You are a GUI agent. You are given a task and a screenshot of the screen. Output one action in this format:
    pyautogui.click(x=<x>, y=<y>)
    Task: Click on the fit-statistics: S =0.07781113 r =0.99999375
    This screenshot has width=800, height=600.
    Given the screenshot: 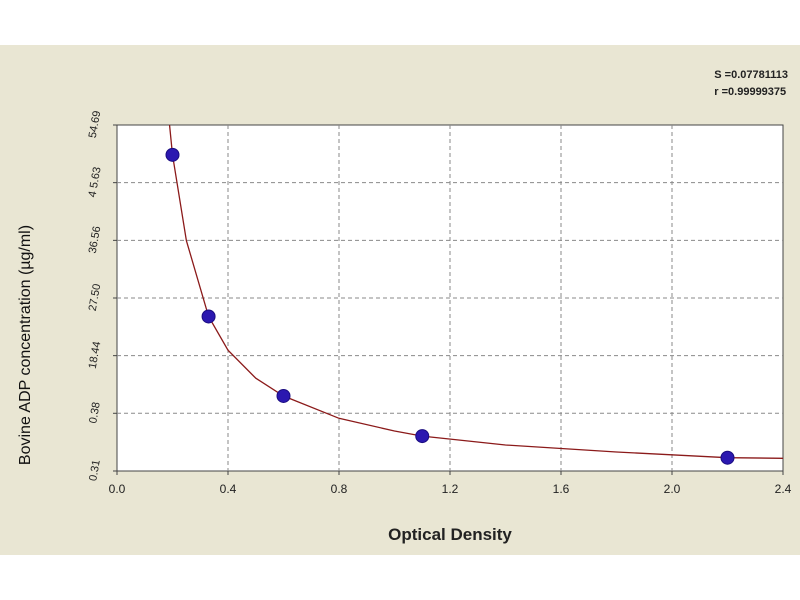 What is the action you would take?
    pyautogui.click(x=751, y=84)
    